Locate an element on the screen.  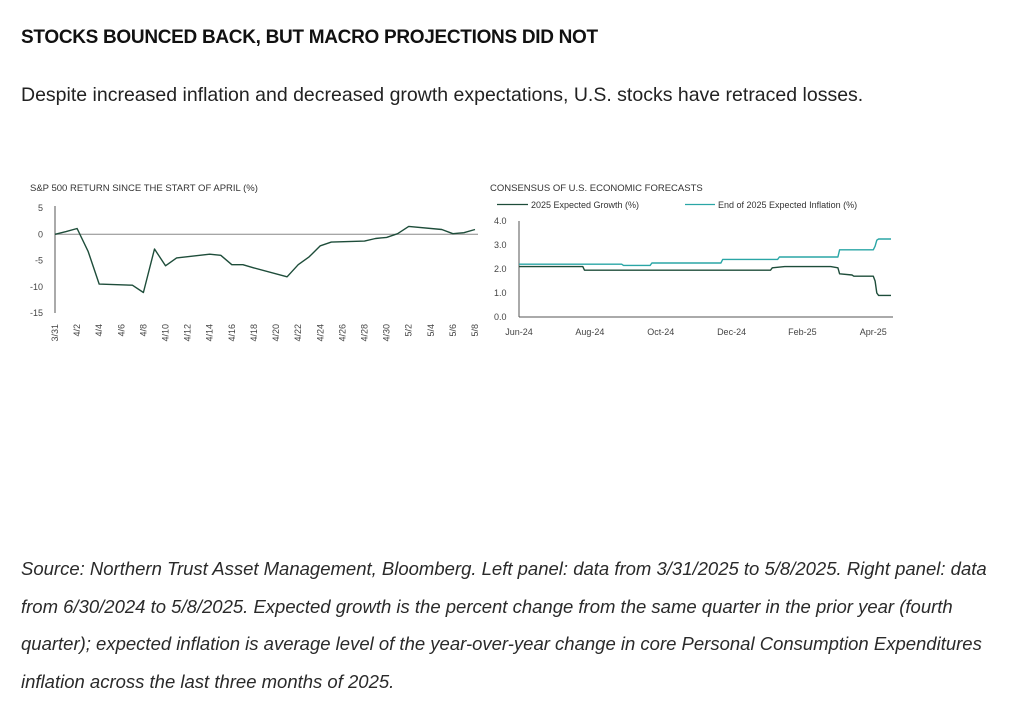
sp500-y-tick-label: 0 is located at coordinates (40, 234).